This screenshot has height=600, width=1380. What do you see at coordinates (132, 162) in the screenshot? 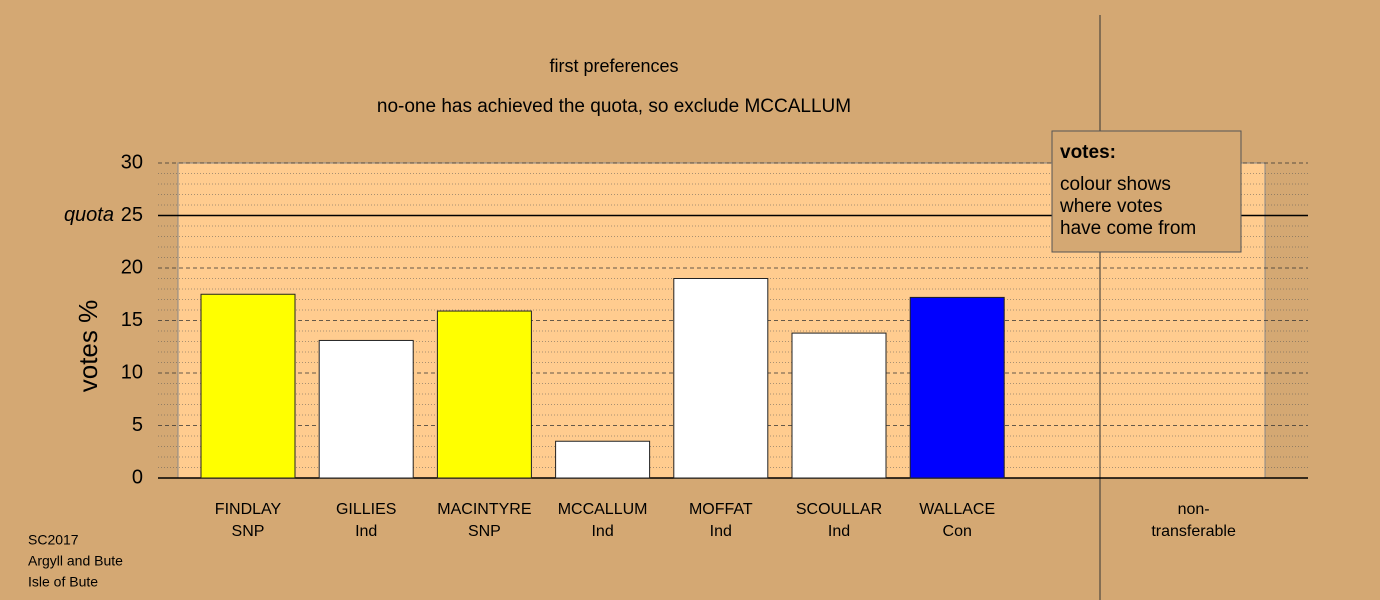
I see `y-tick-label: 30` at bounding box center [132, 162].